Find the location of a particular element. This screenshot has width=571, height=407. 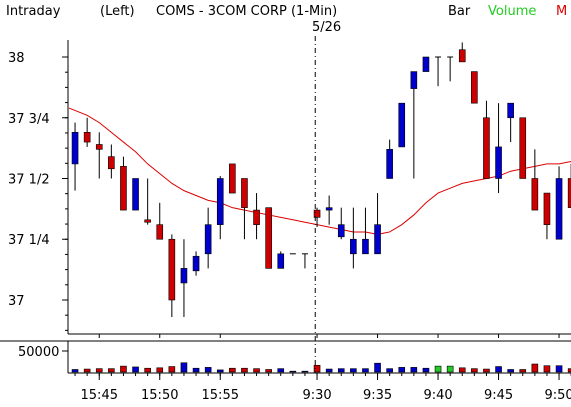

time-tick-label: 9:35 is located at coordinates (377, 395).